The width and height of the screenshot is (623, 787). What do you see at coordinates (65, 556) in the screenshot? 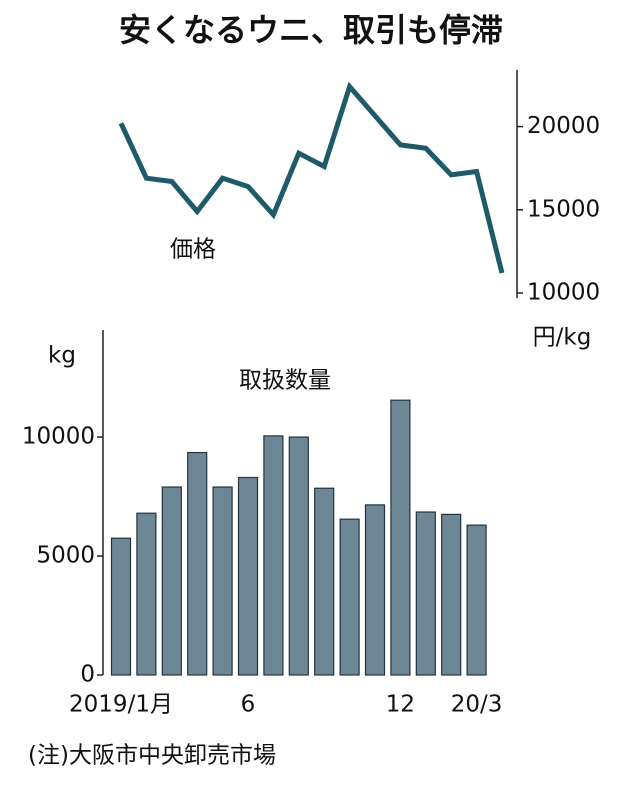
I see `y-tick-label: 5000` at bounding box center [65, 556].